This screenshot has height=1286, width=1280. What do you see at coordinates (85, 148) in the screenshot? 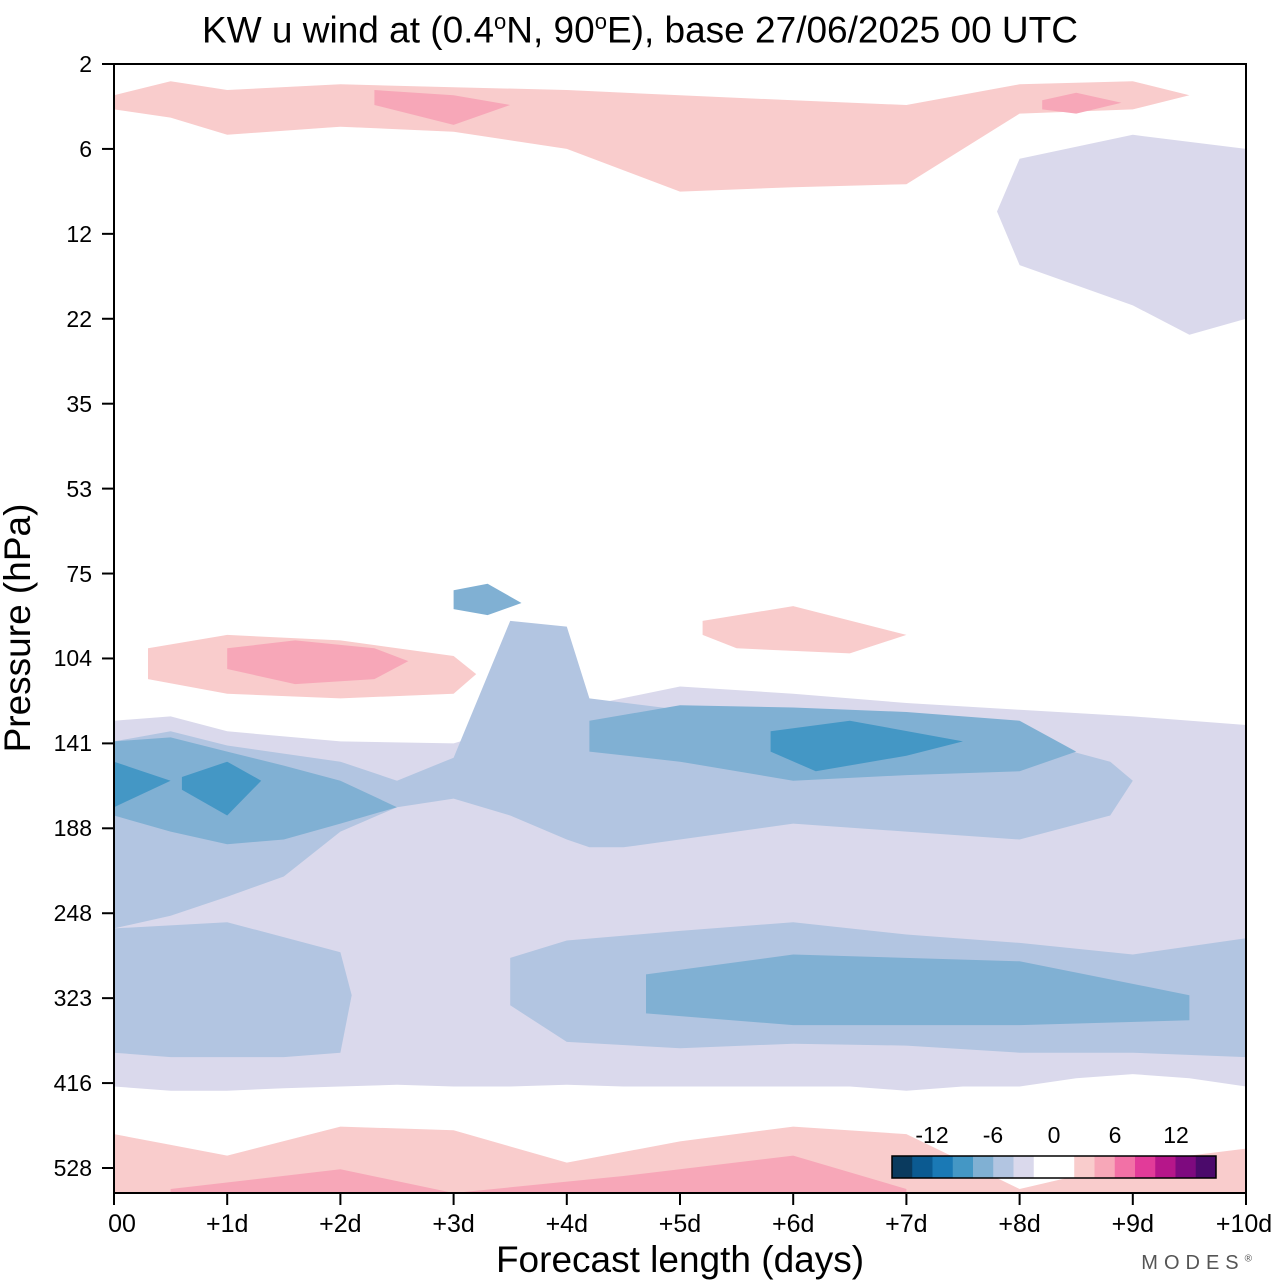
I see `y-tick-label: 6` at bounding box center [85, 148].